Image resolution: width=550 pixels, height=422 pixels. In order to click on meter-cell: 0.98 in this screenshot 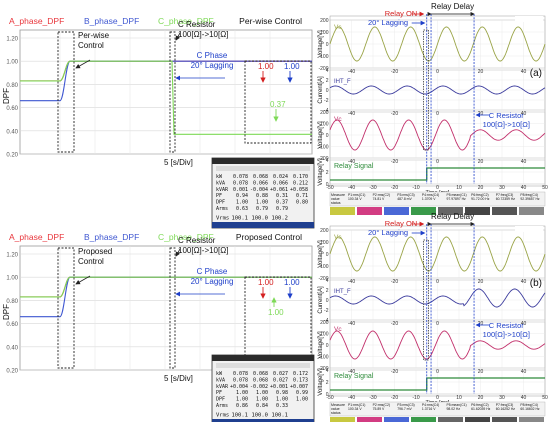, I will do `click(282, 393)`.